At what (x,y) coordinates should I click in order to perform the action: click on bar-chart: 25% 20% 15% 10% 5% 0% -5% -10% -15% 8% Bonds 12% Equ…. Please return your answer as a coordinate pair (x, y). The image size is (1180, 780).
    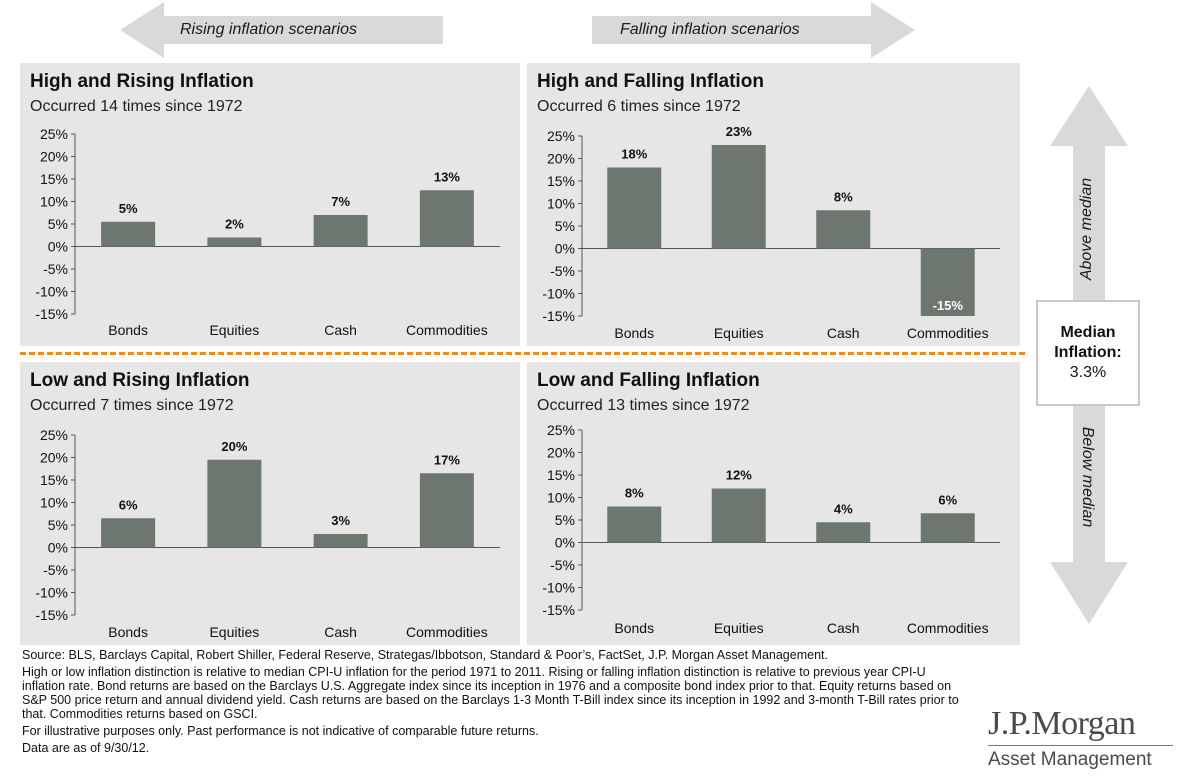
    Looking at the image, I should click on (771, 529).